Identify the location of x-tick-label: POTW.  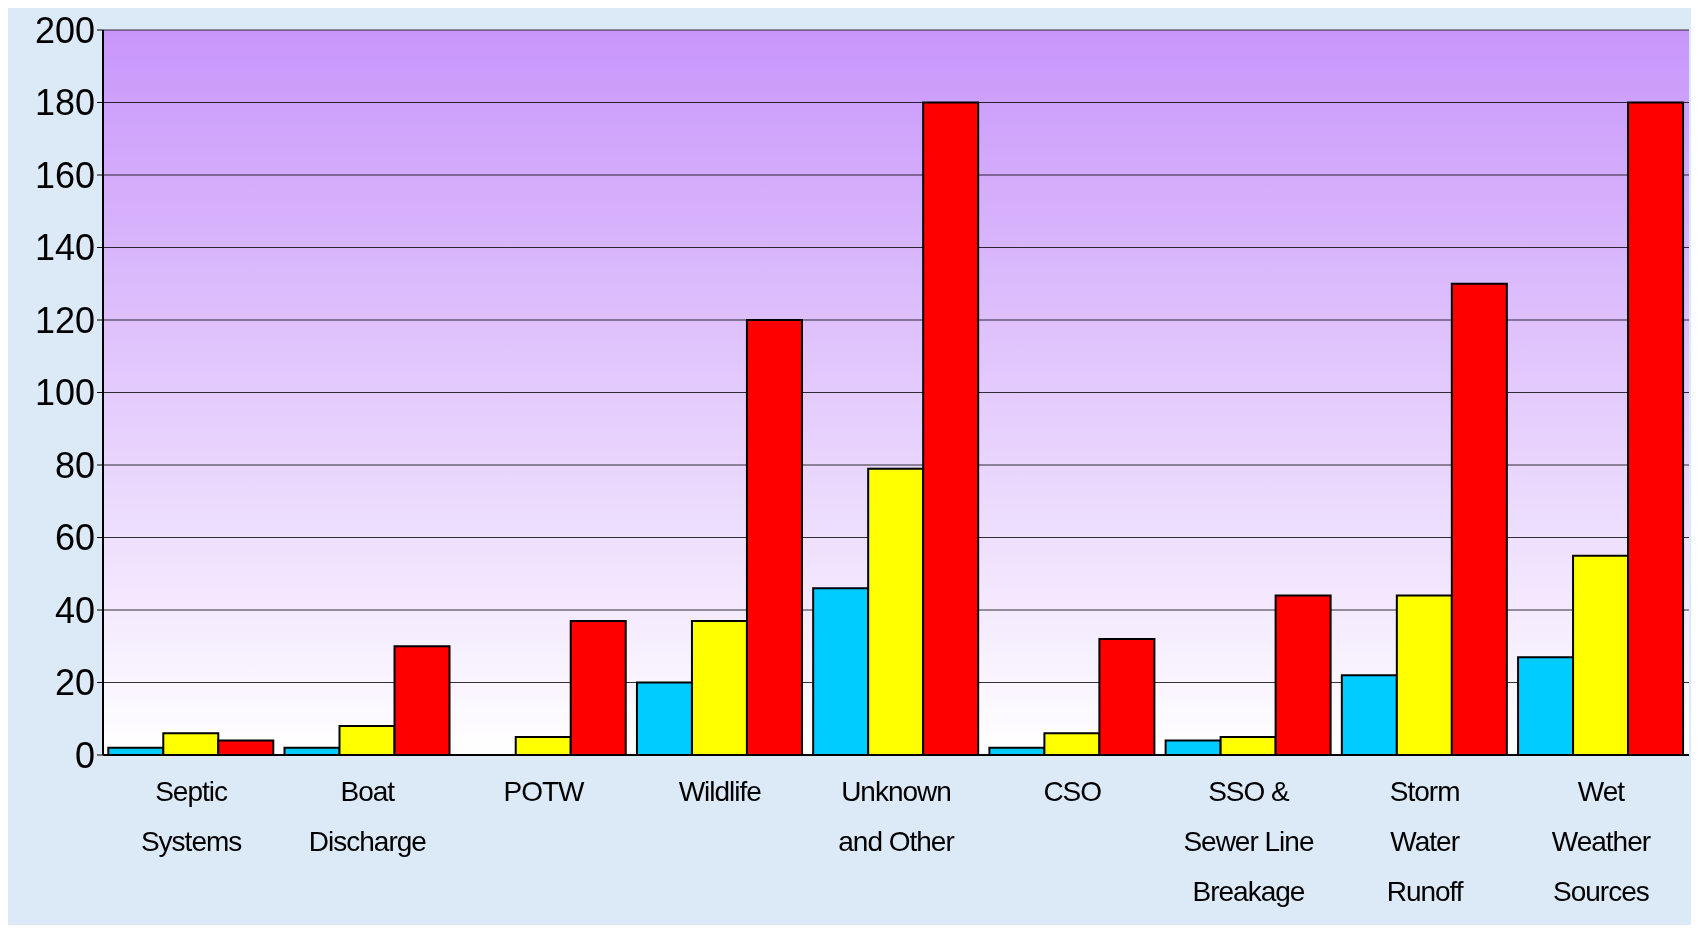
(544, 791).